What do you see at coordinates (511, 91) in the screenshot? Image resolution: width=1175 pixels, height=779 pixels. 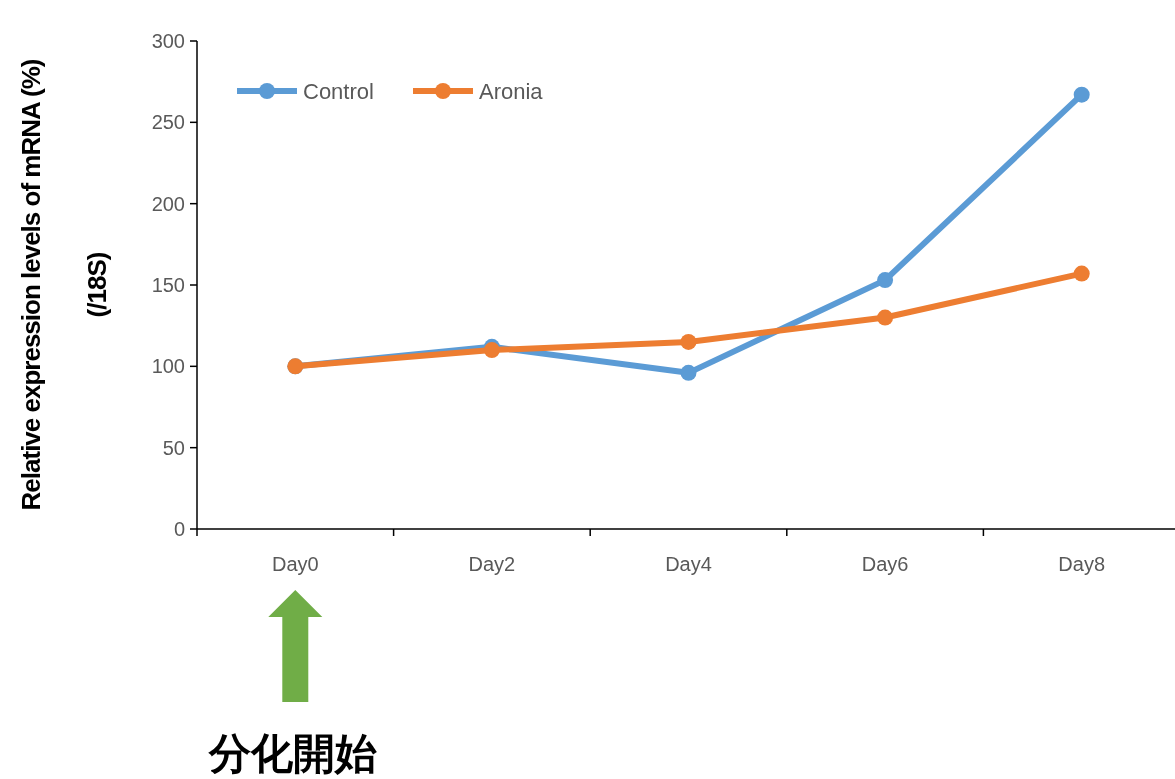 I see `legend-label: Aronia` at bounding box center [511, 91].